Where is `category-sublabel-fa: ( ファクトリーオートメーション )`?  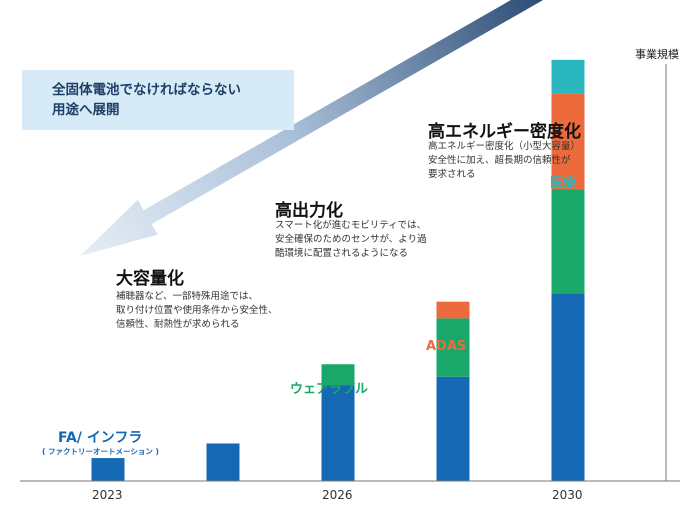
category-sublabel-fa: ( ファクトリーオートメーション ) is located at coordinates (100, 451).